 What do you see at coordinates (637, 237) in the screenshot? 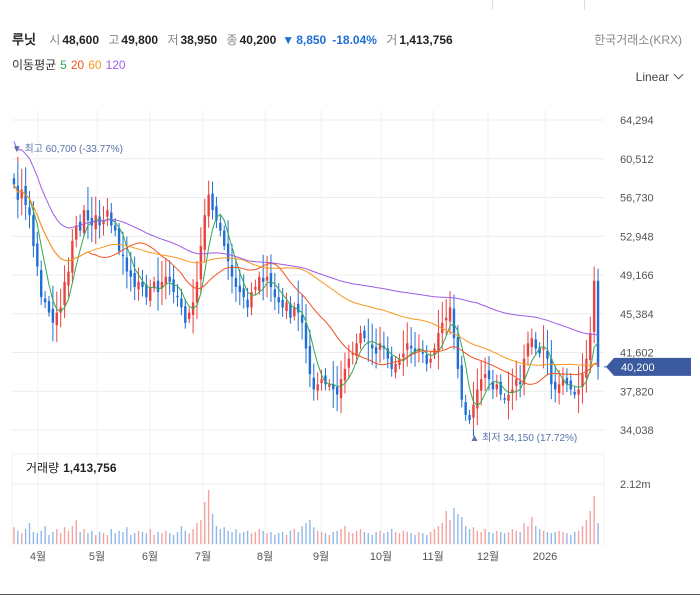
I see `y-tick-label: 52,948` at bounding box center [637, 237].